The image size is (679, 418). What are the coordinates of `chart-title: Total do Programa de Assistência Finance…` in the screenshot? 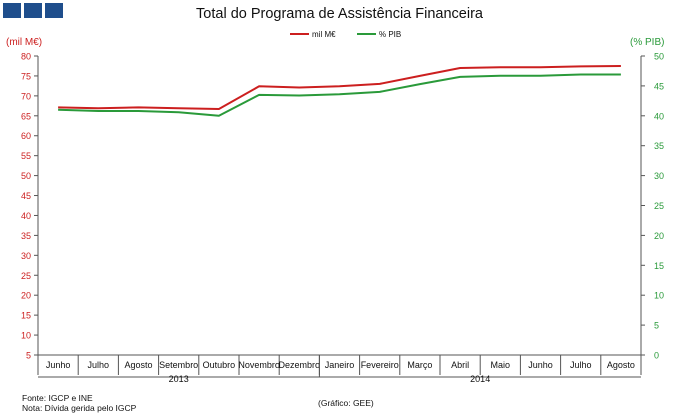 It's located at (339, 14).